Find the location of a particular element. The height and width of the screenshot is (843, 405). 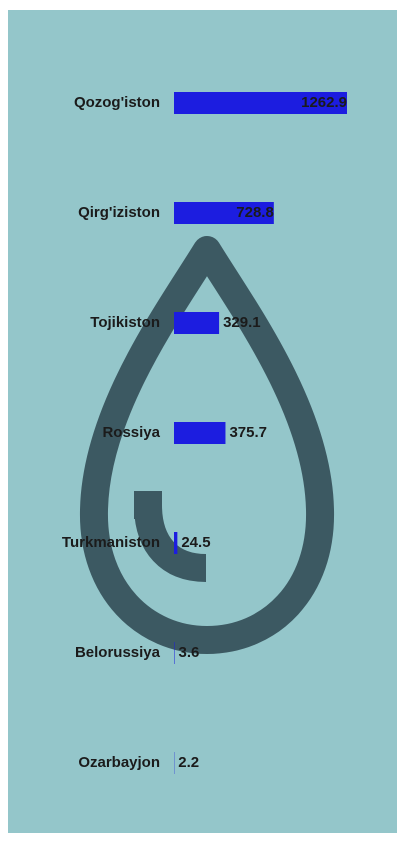

category-label: Tojikiston is located at coordinates (125, 322).